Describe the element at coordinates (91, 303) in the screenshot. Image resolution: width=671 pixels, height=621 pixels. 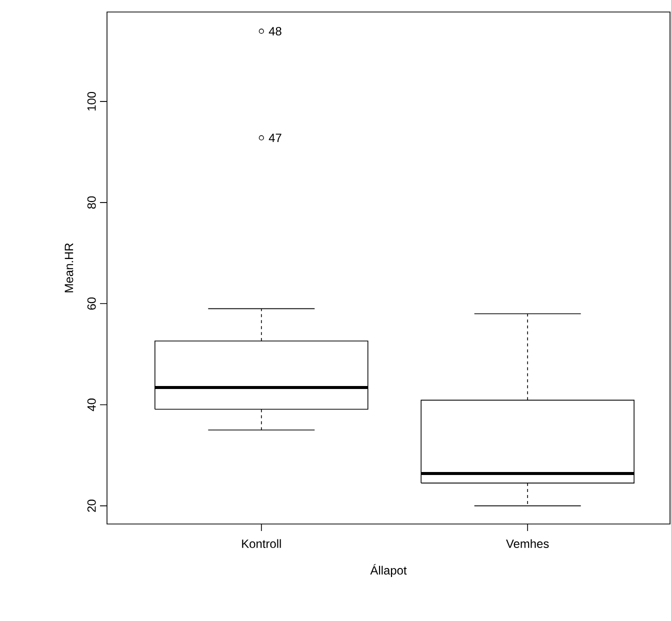
I see `y-tick-label: 60` at that location.